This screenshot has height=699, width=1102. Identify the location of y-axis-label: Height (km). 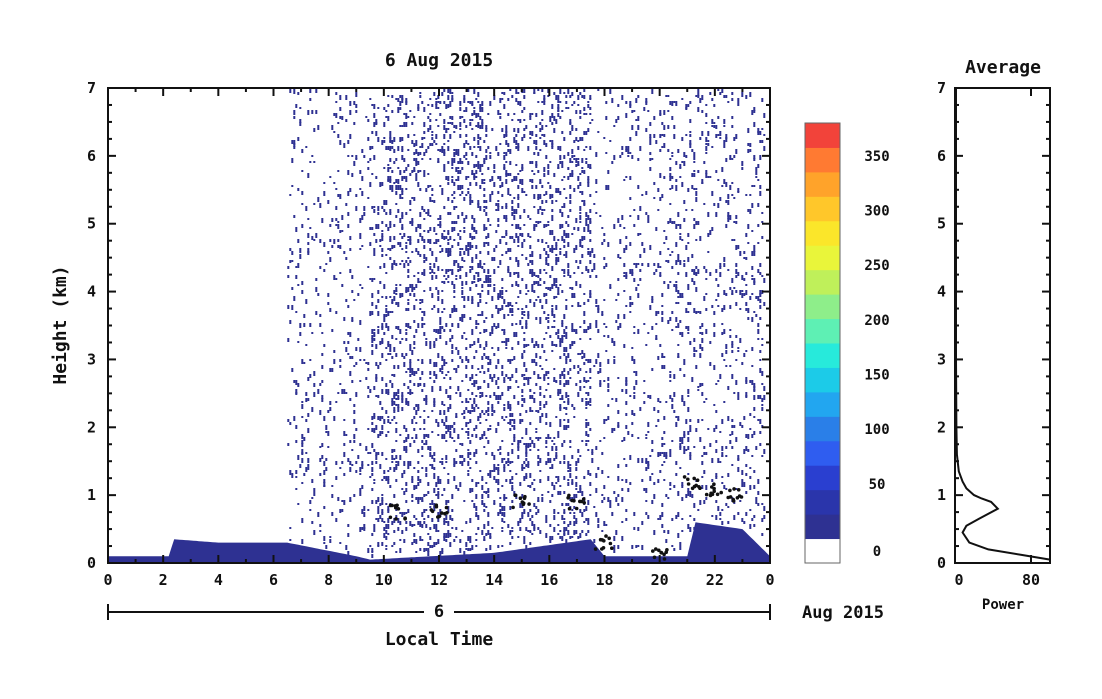
(60, 324).